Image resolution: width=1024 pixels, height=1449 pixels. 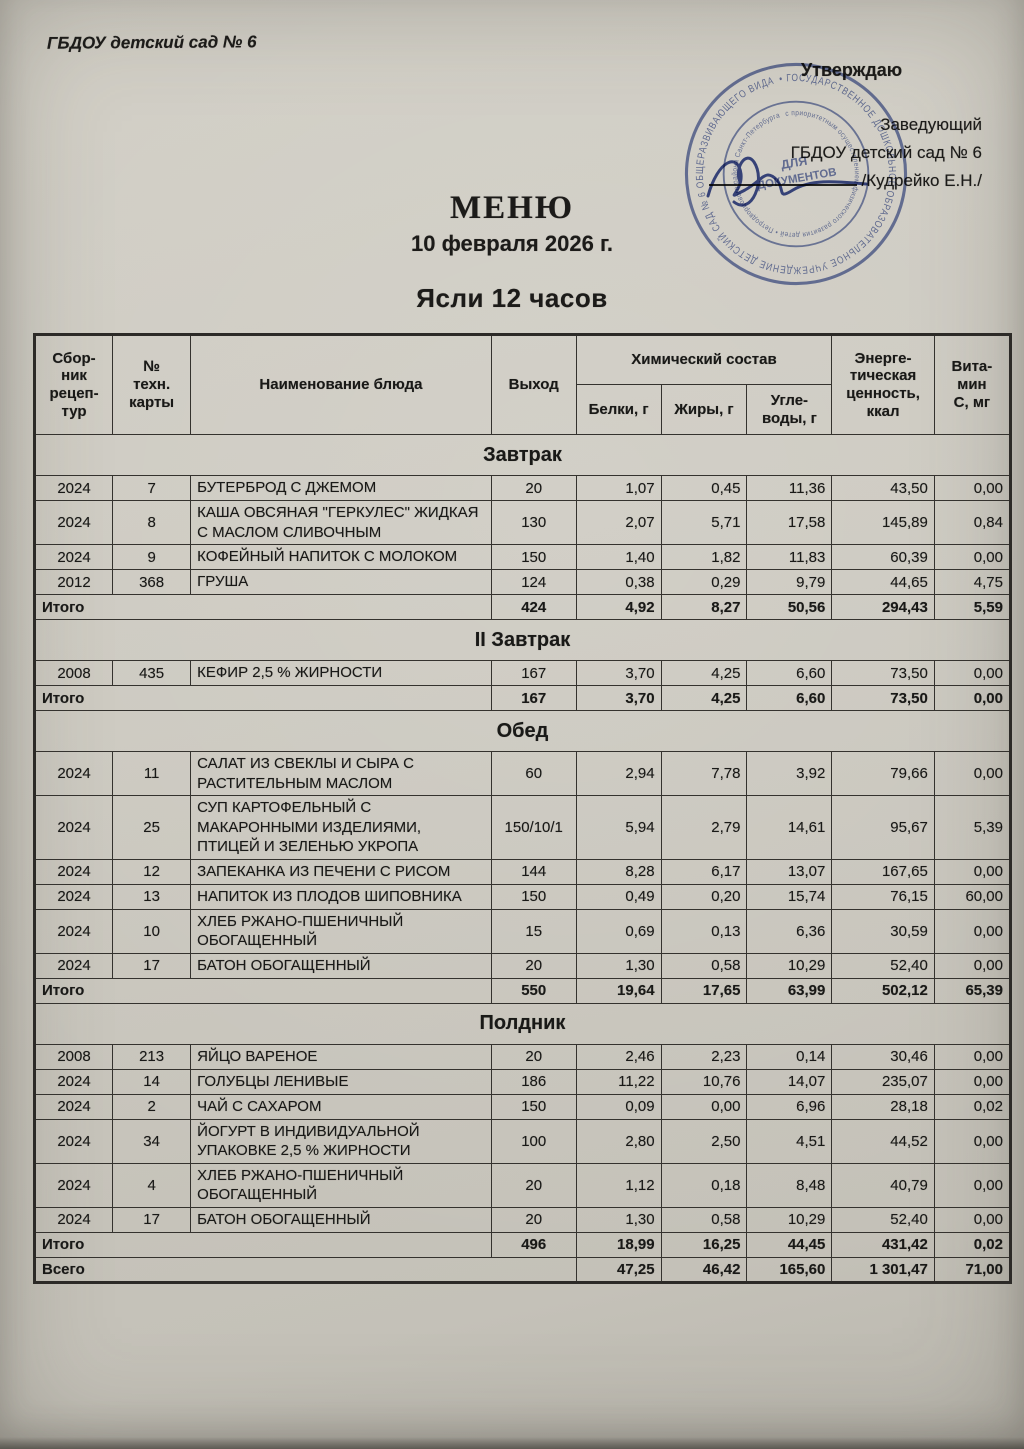 What do you see at coordinates (704, 522) in the screenshot?
I see `fat-cell: 5,71` at bounding box center [704, 522].